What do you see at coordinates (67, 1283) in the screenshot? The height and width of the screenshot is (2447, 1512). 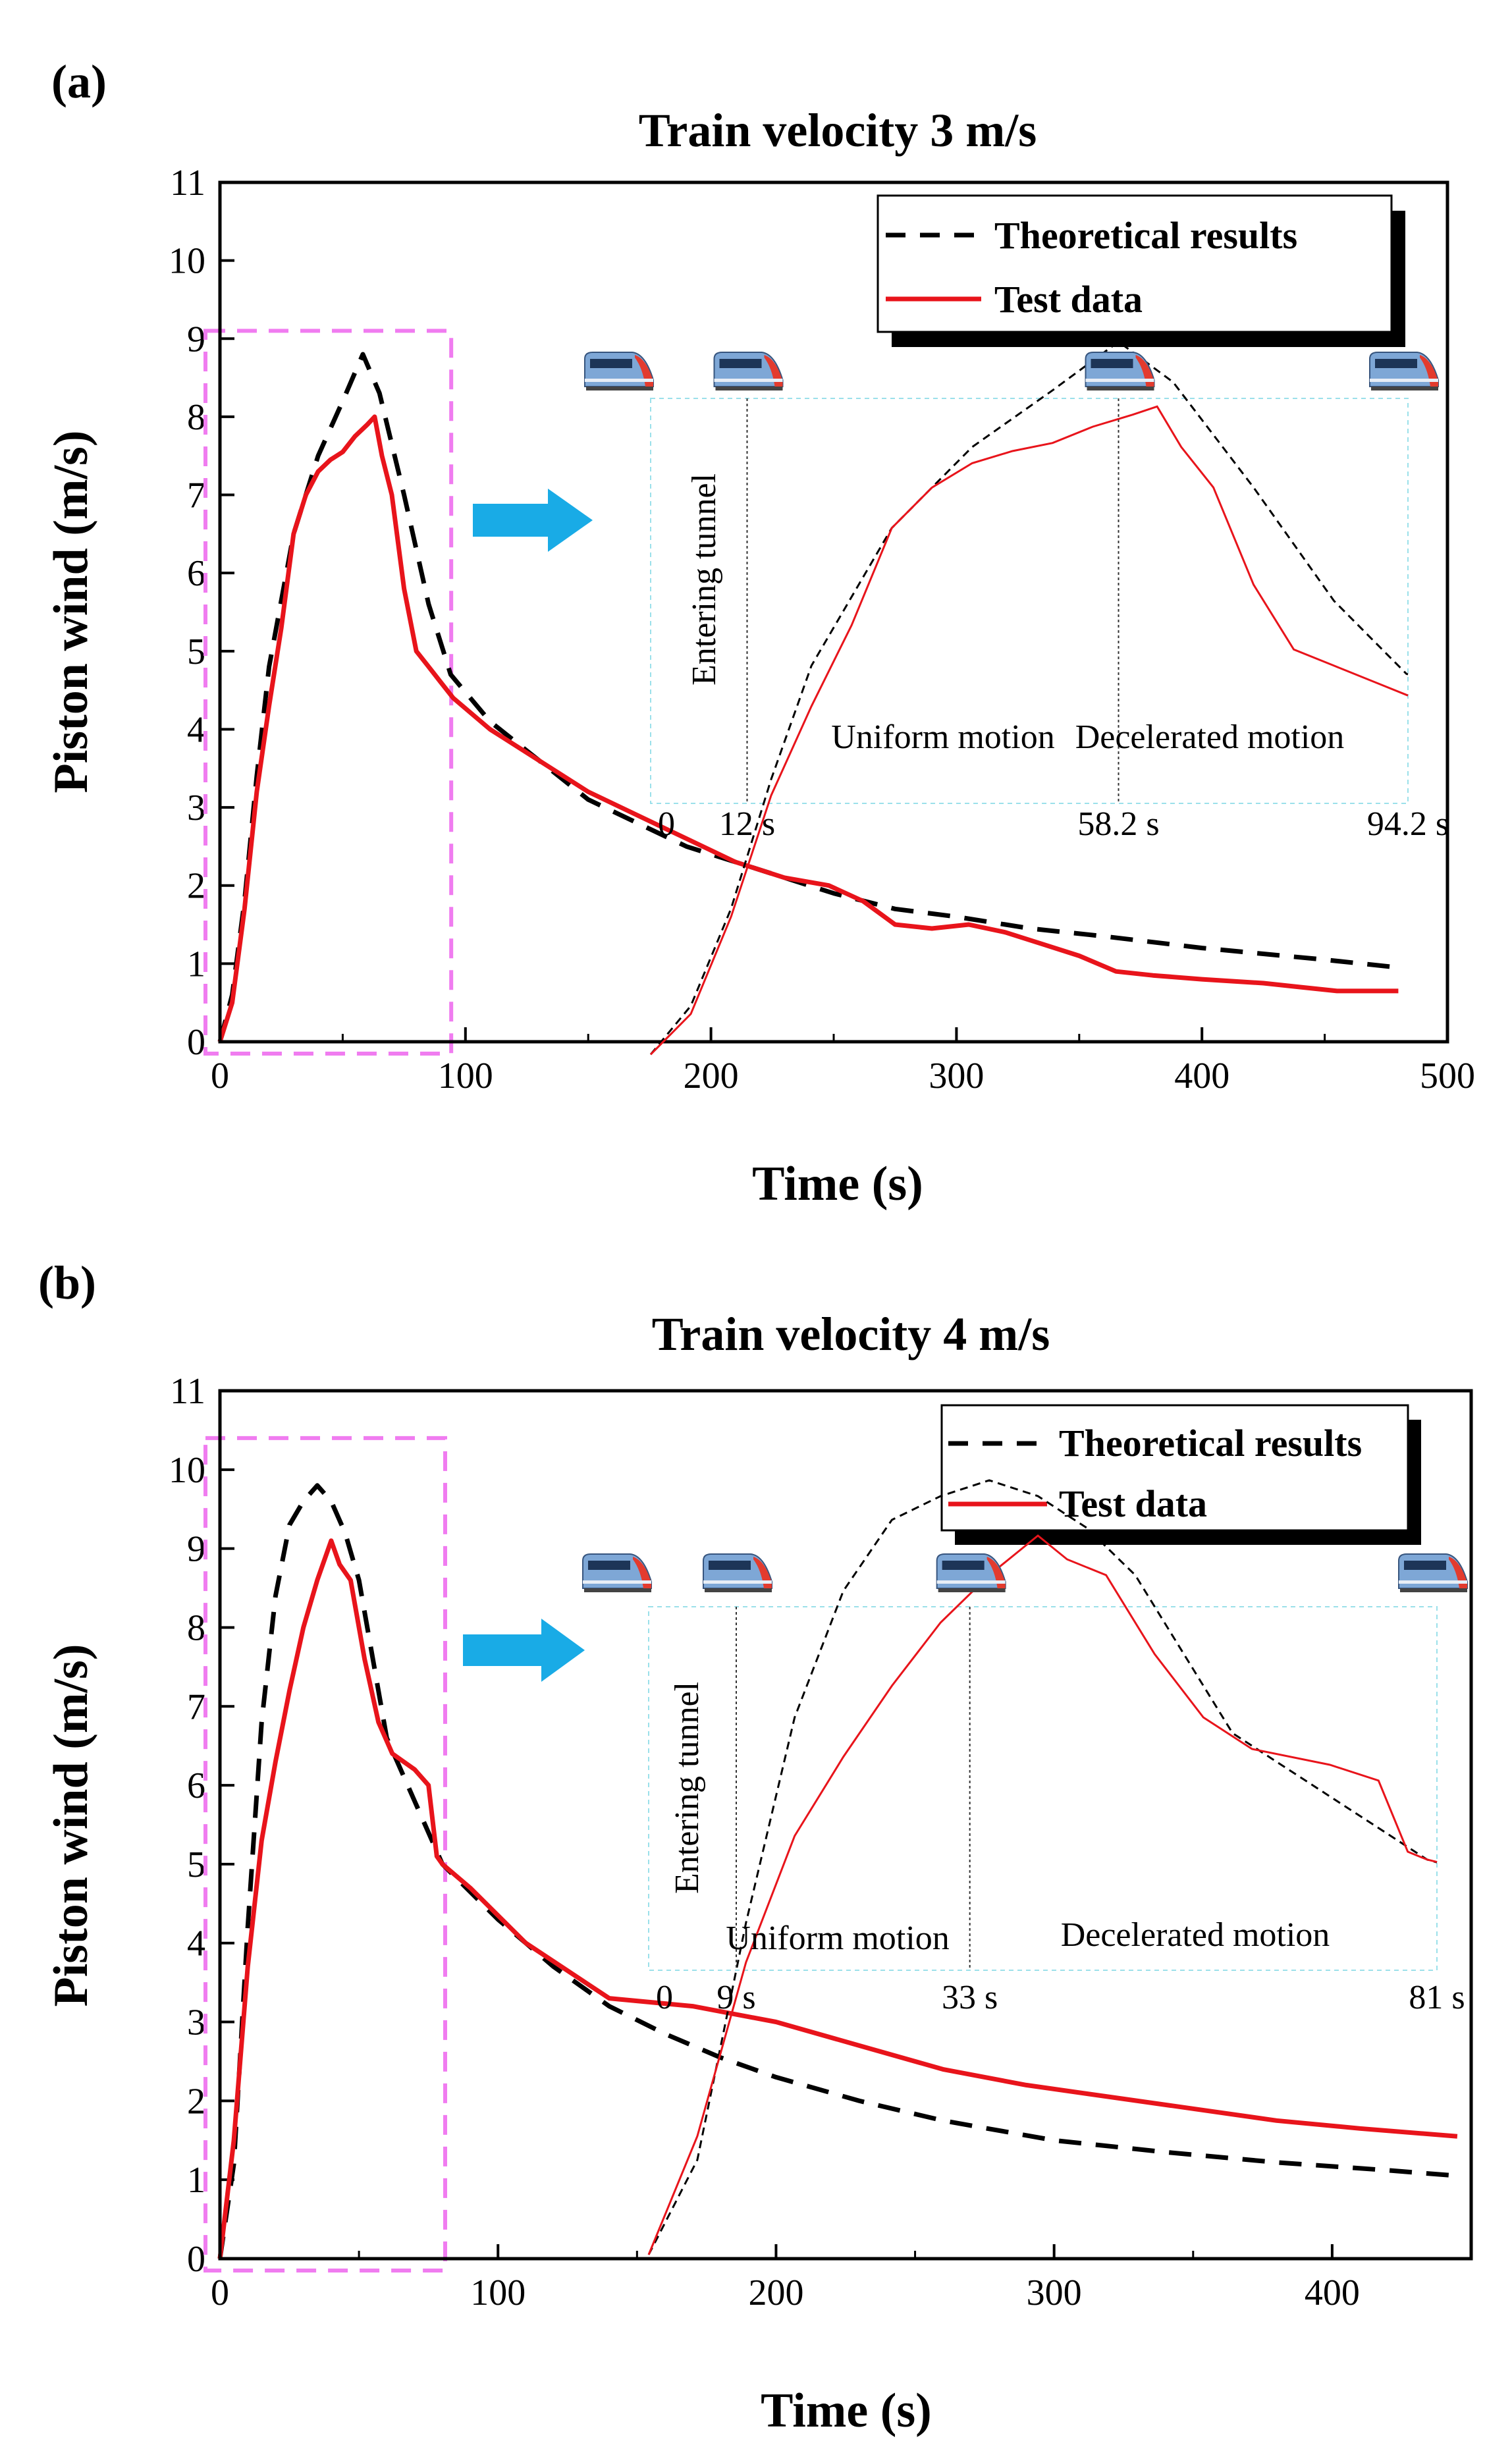 I see `panel-label: (b)` at bounding box center [67, 1283].